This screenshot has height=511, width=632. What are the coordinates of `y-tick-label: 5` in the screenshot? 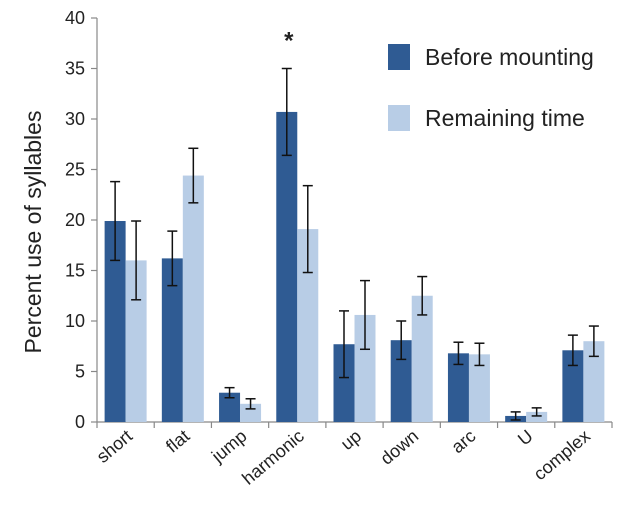 It's located at (80, 372).